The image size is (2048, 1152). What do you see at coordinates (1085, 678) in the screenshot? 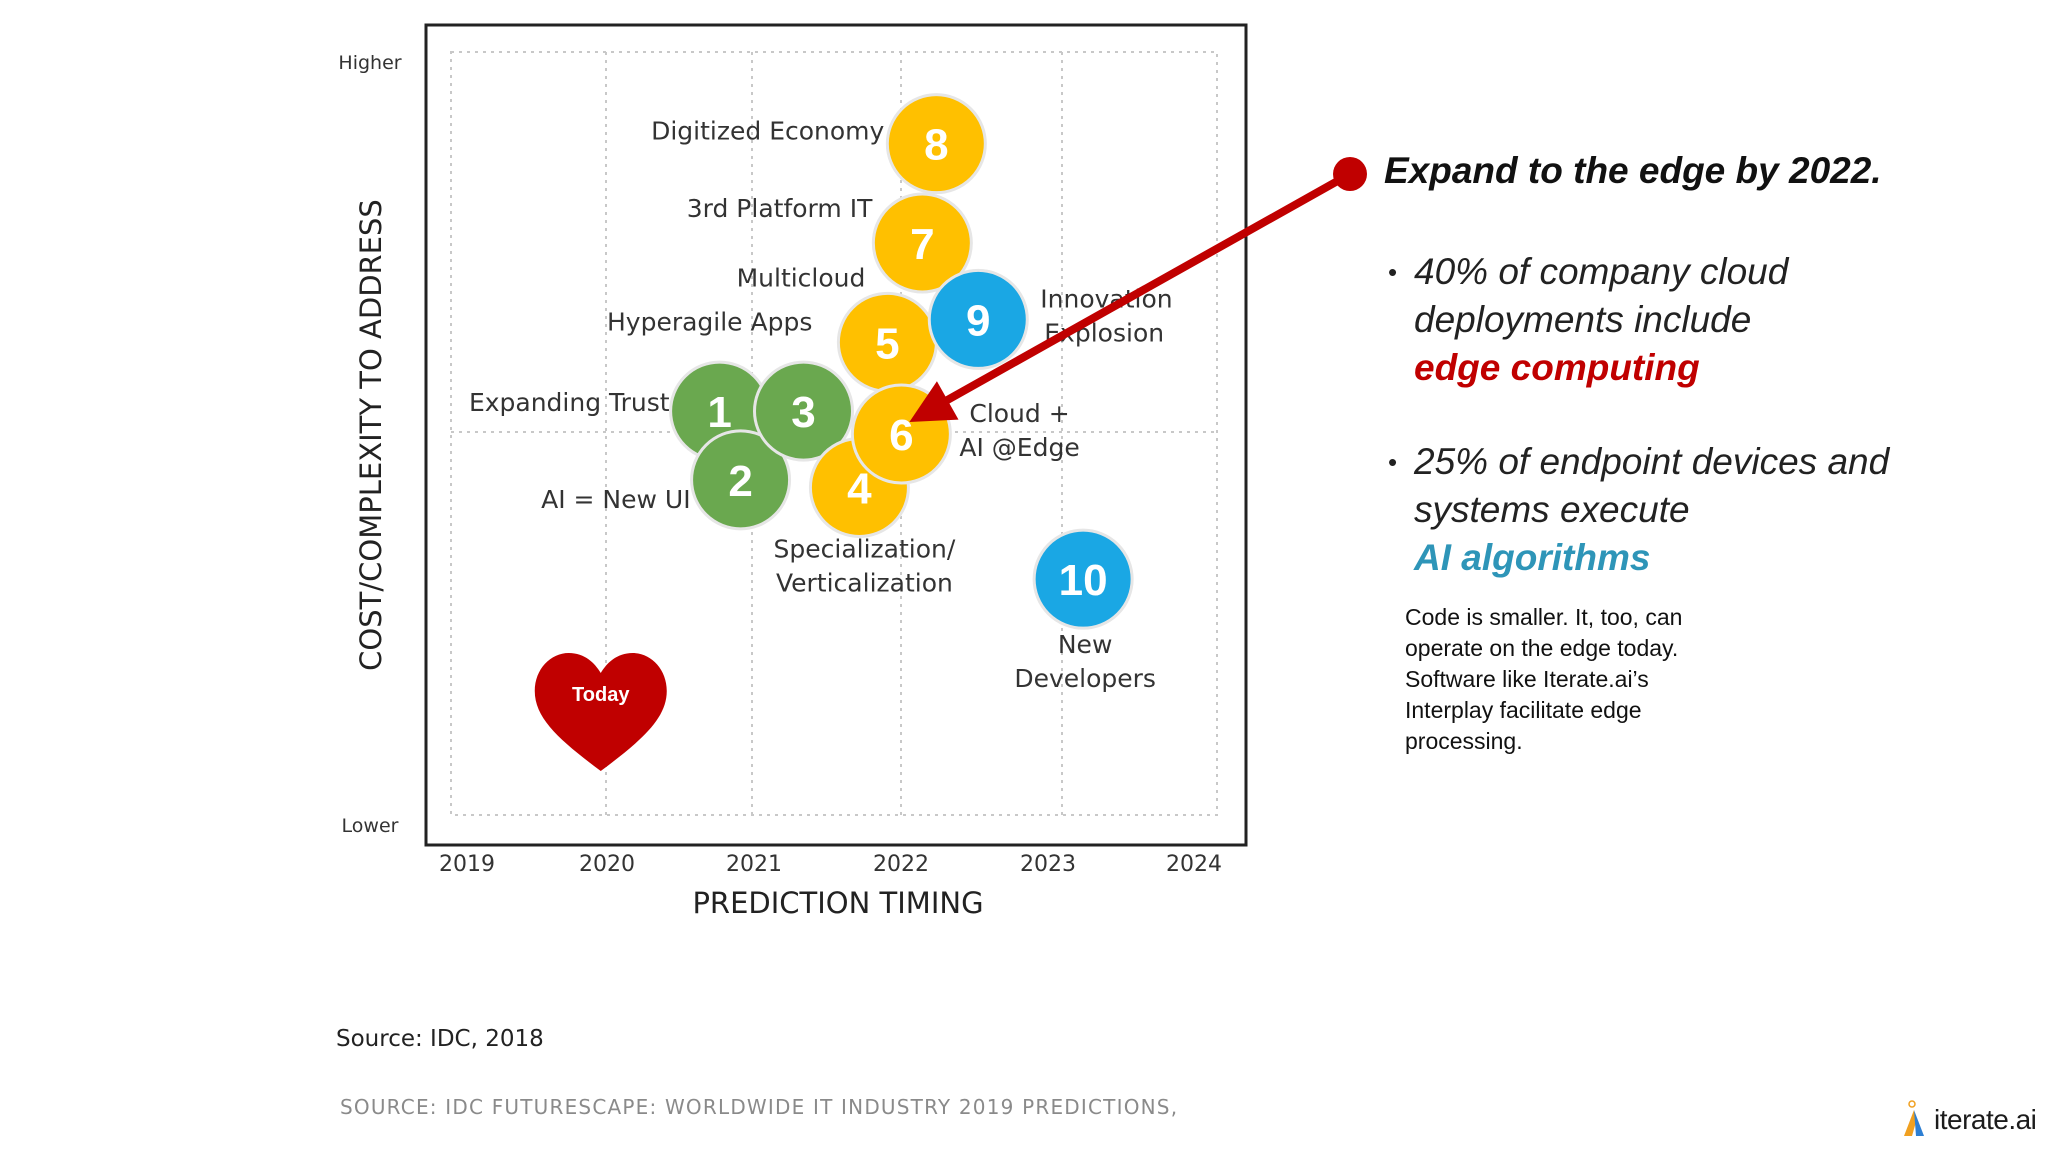
I see `bubble-label: Developers` at bounding box center [1085, 678].